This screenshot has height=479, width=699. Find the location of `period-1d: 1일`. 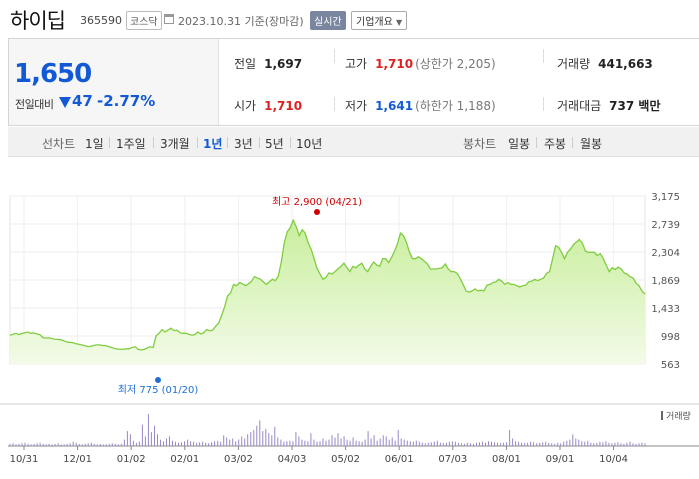

period-1d: 1일 is located at coordinates (94, 144).